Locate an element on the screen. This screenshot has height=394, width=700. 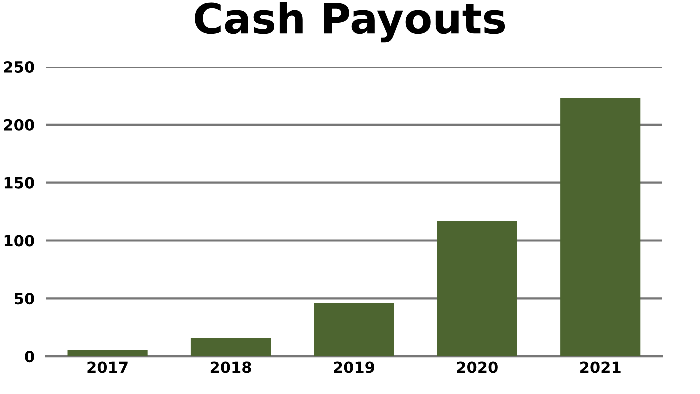
x-tick-label: 2018 is located at coordinates (231, 368).